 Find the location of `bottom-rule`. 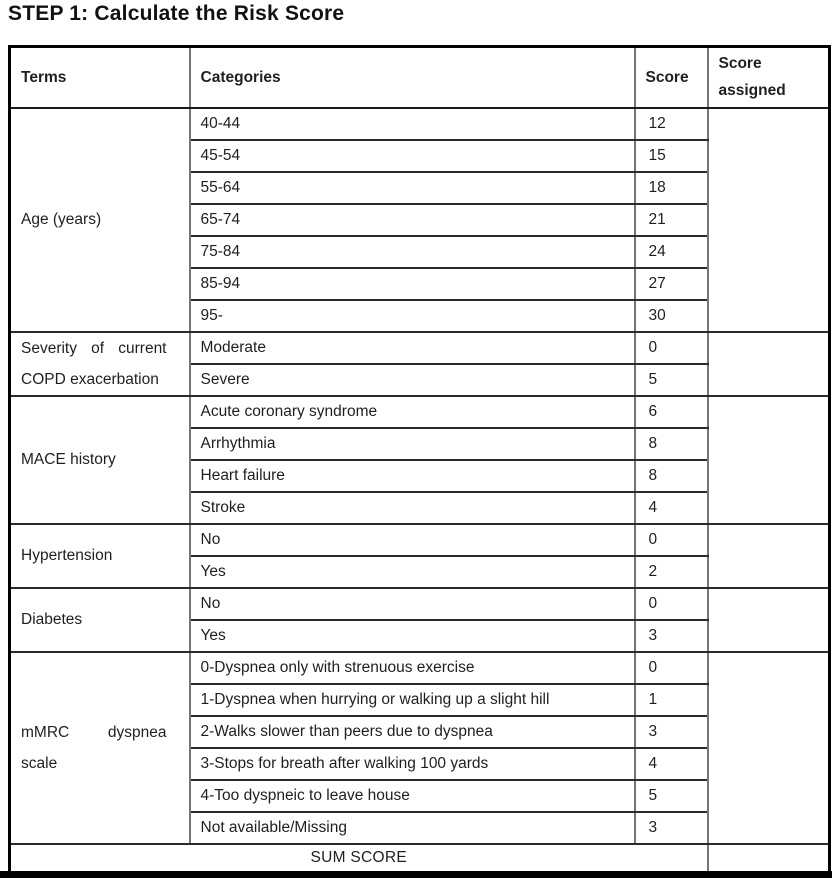

bottom-rule is located at coordinates (416, 874).